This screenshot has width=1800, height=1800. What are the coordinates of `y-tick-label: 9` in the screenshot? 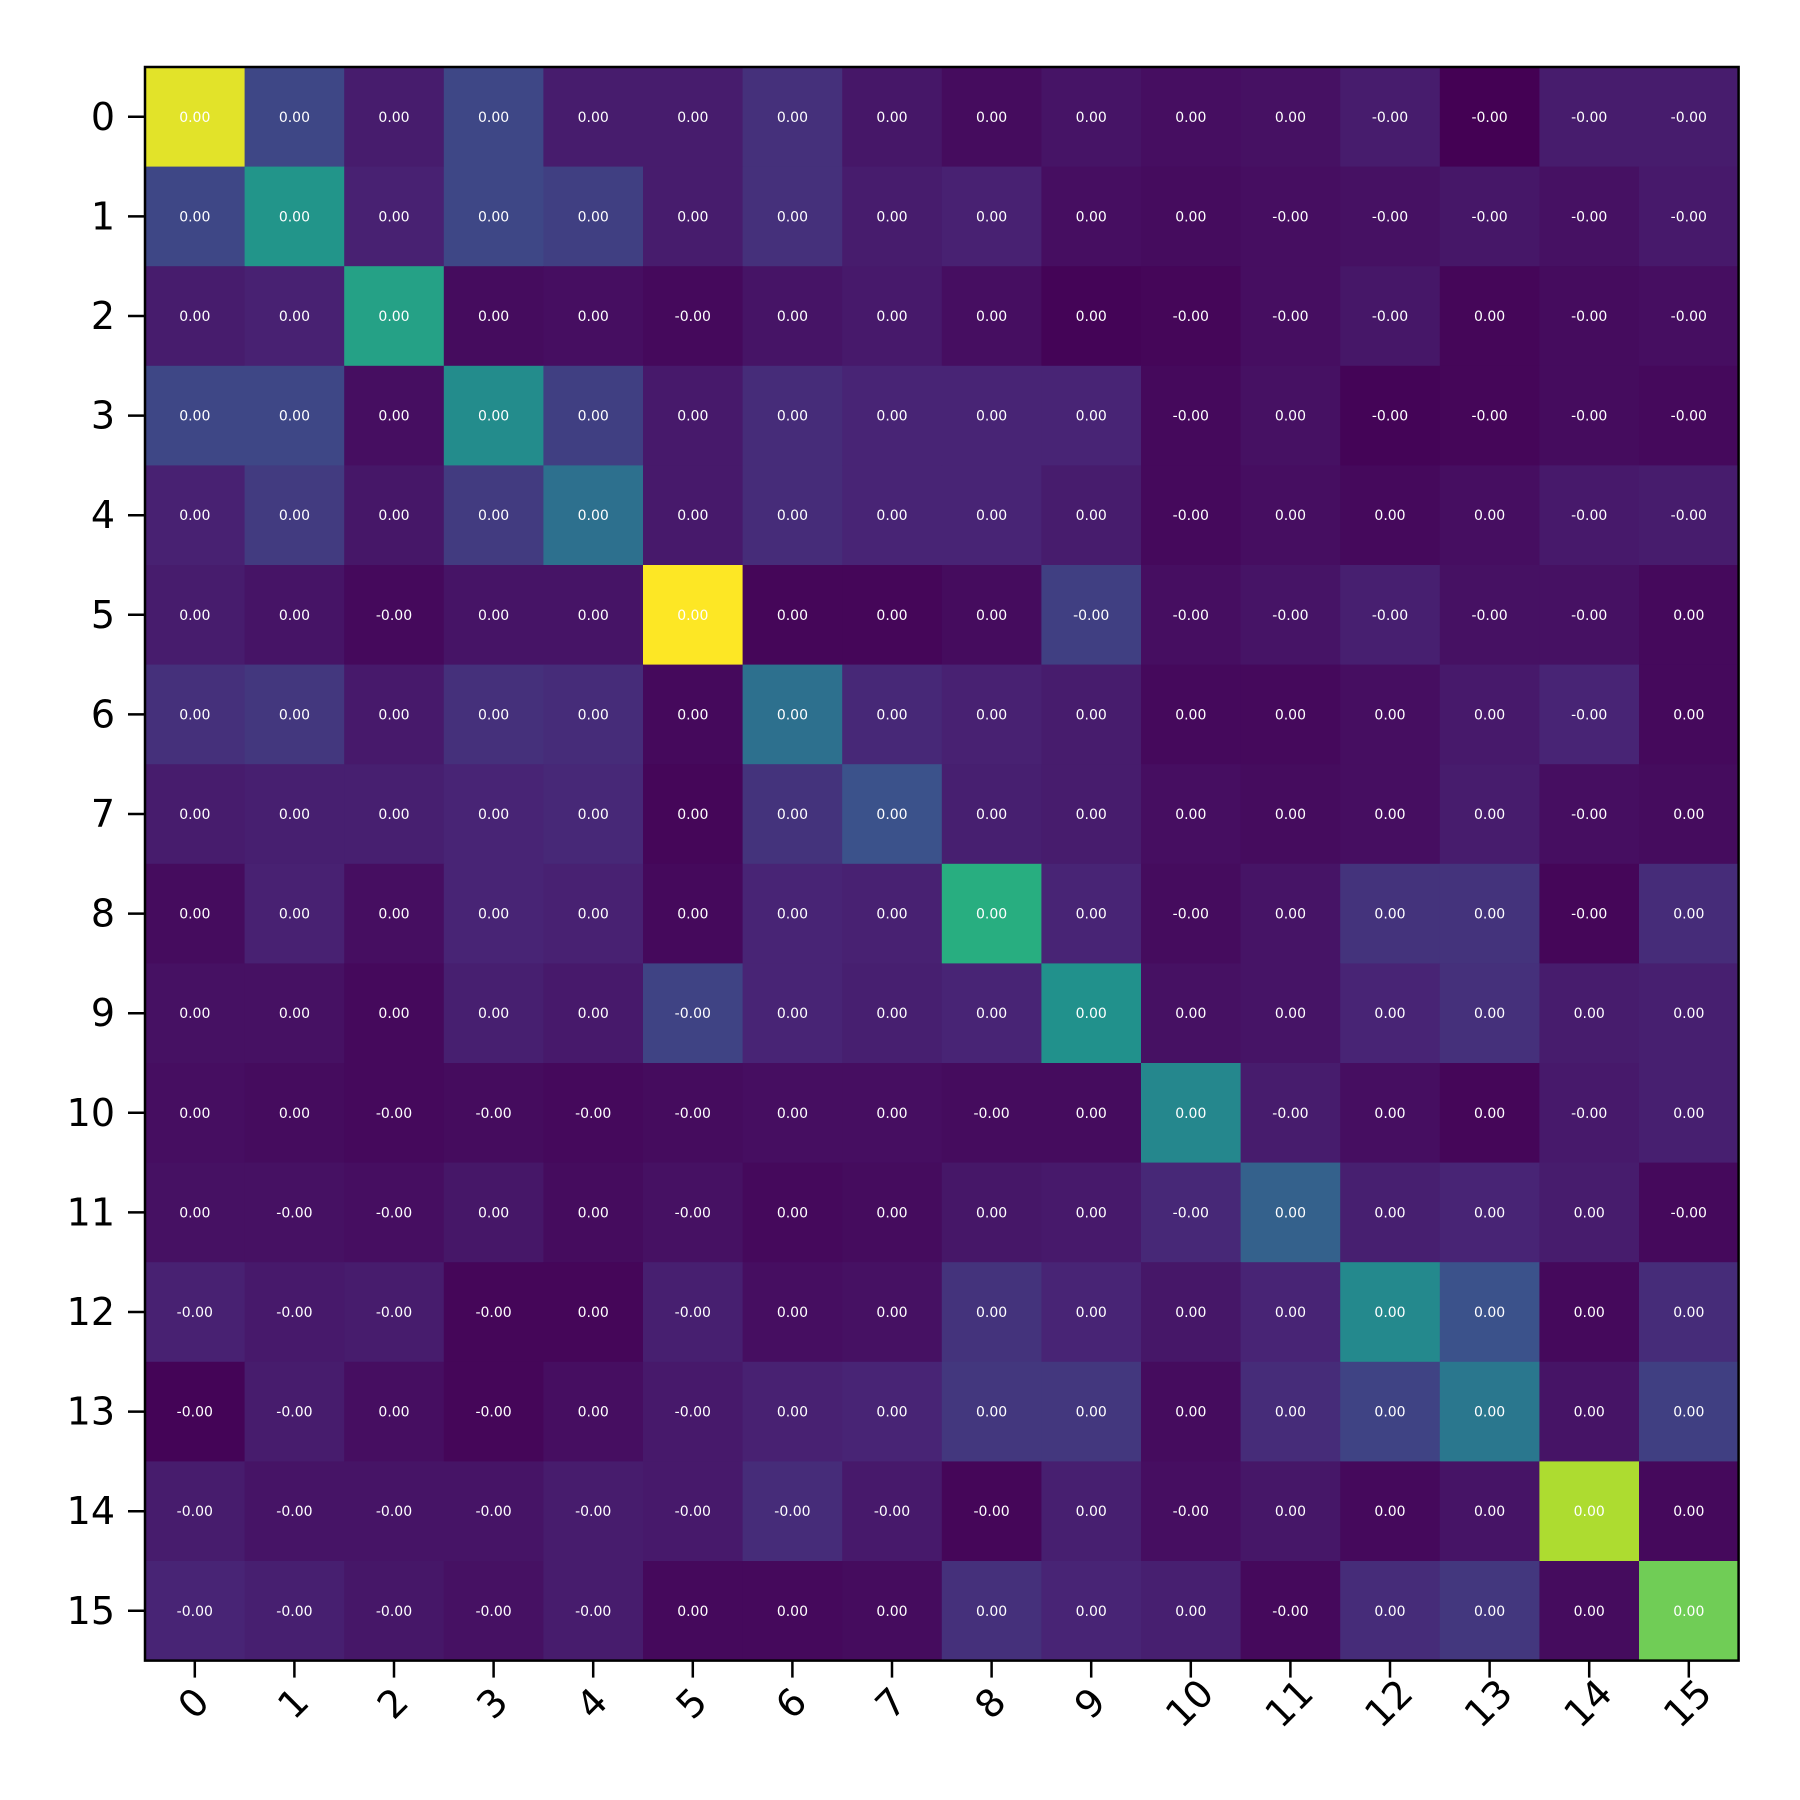 It's located at (103, 1013).